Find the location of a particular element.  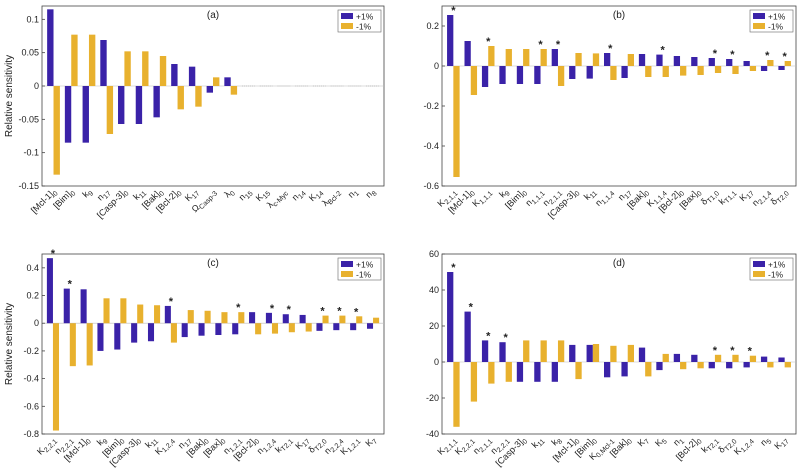

legend-label-plus: +1% is located at coordinates (777, 265).